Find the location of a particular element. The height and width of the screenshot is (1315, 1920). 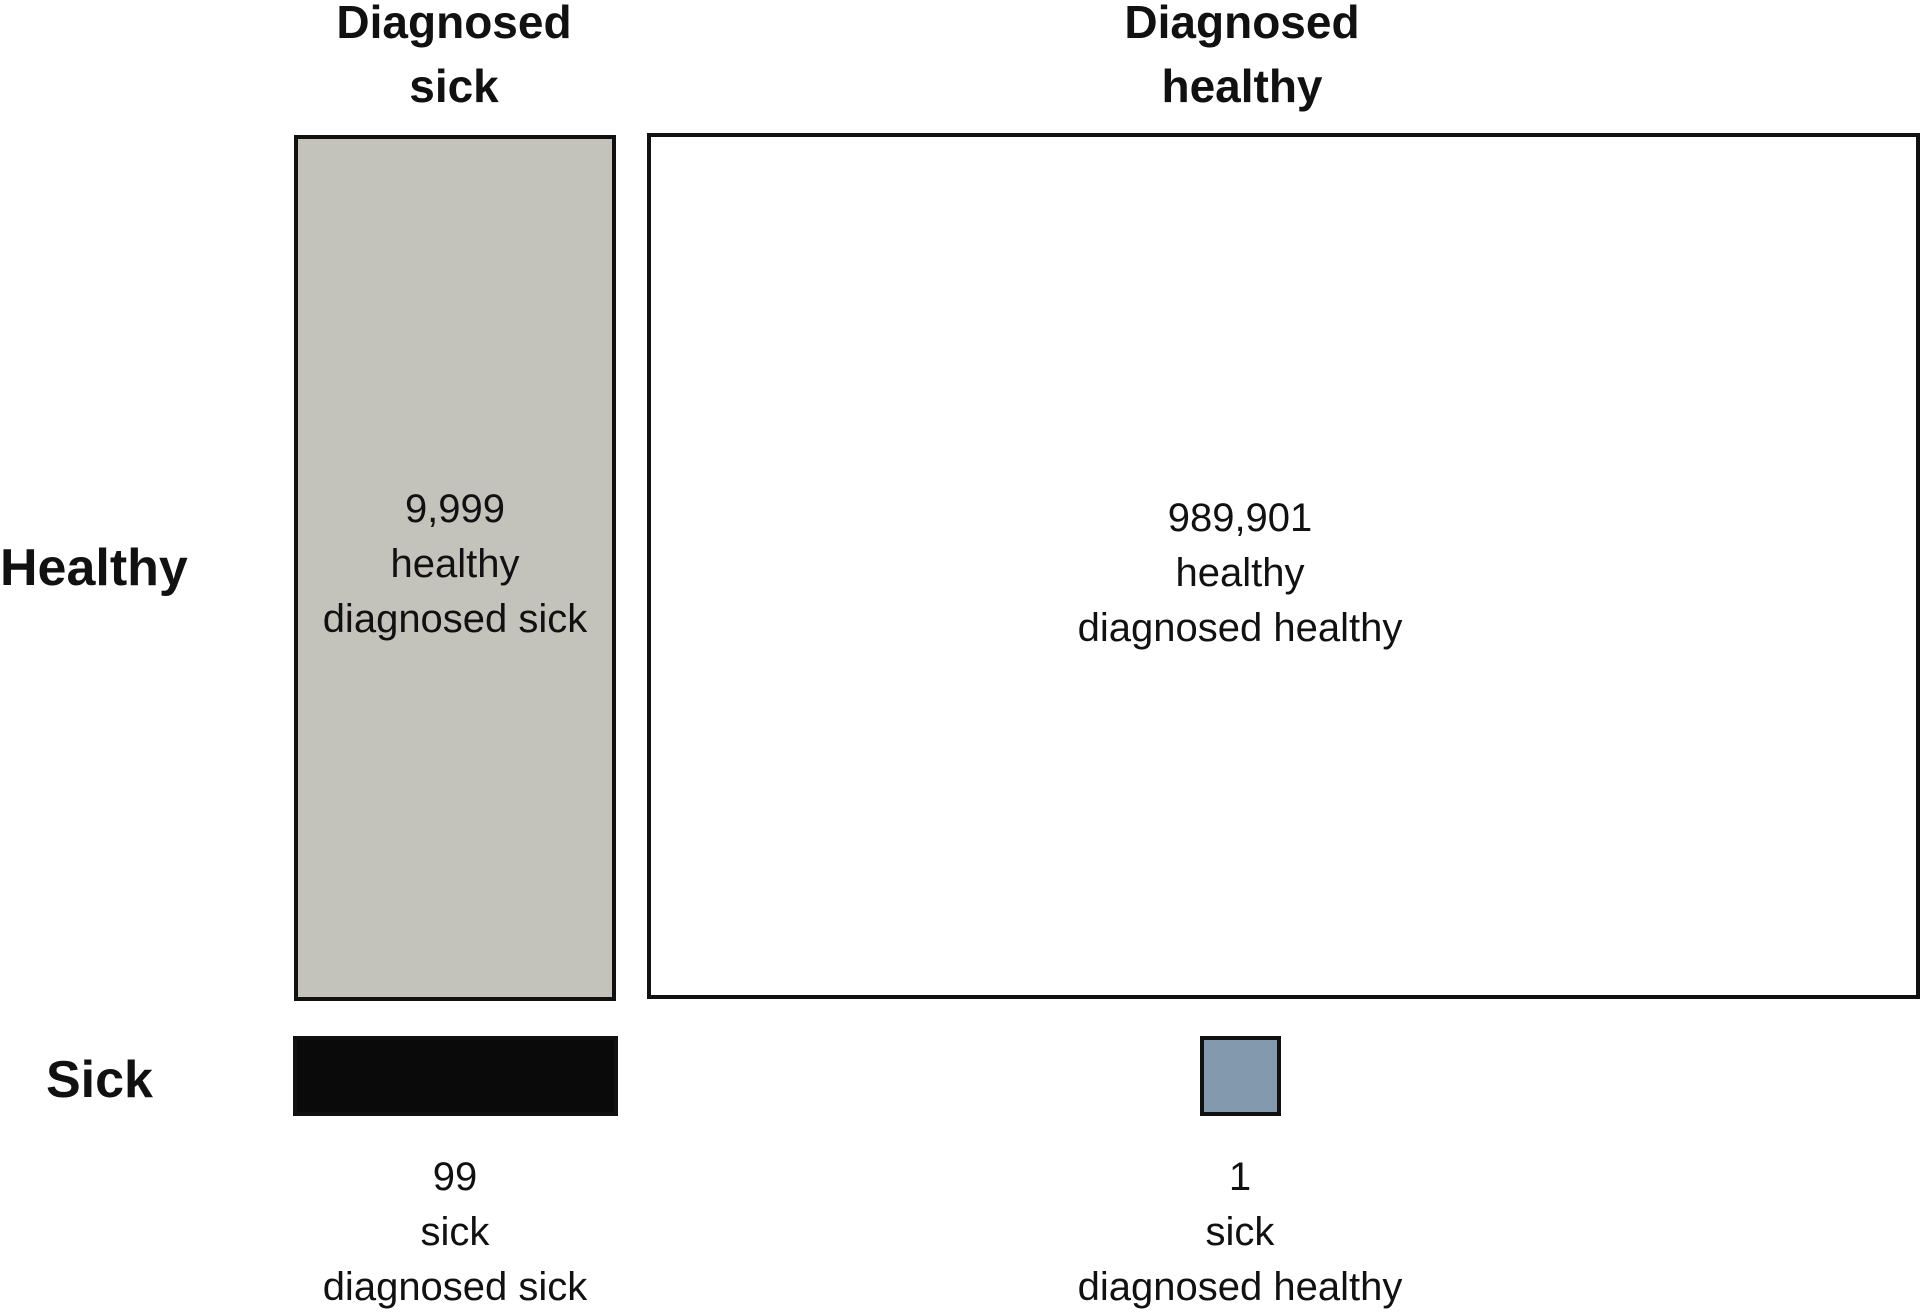

cell-label-healthy-diagnosed-sick: 9,999 healthy diagnosed sick is located at coordinates (455, 564).